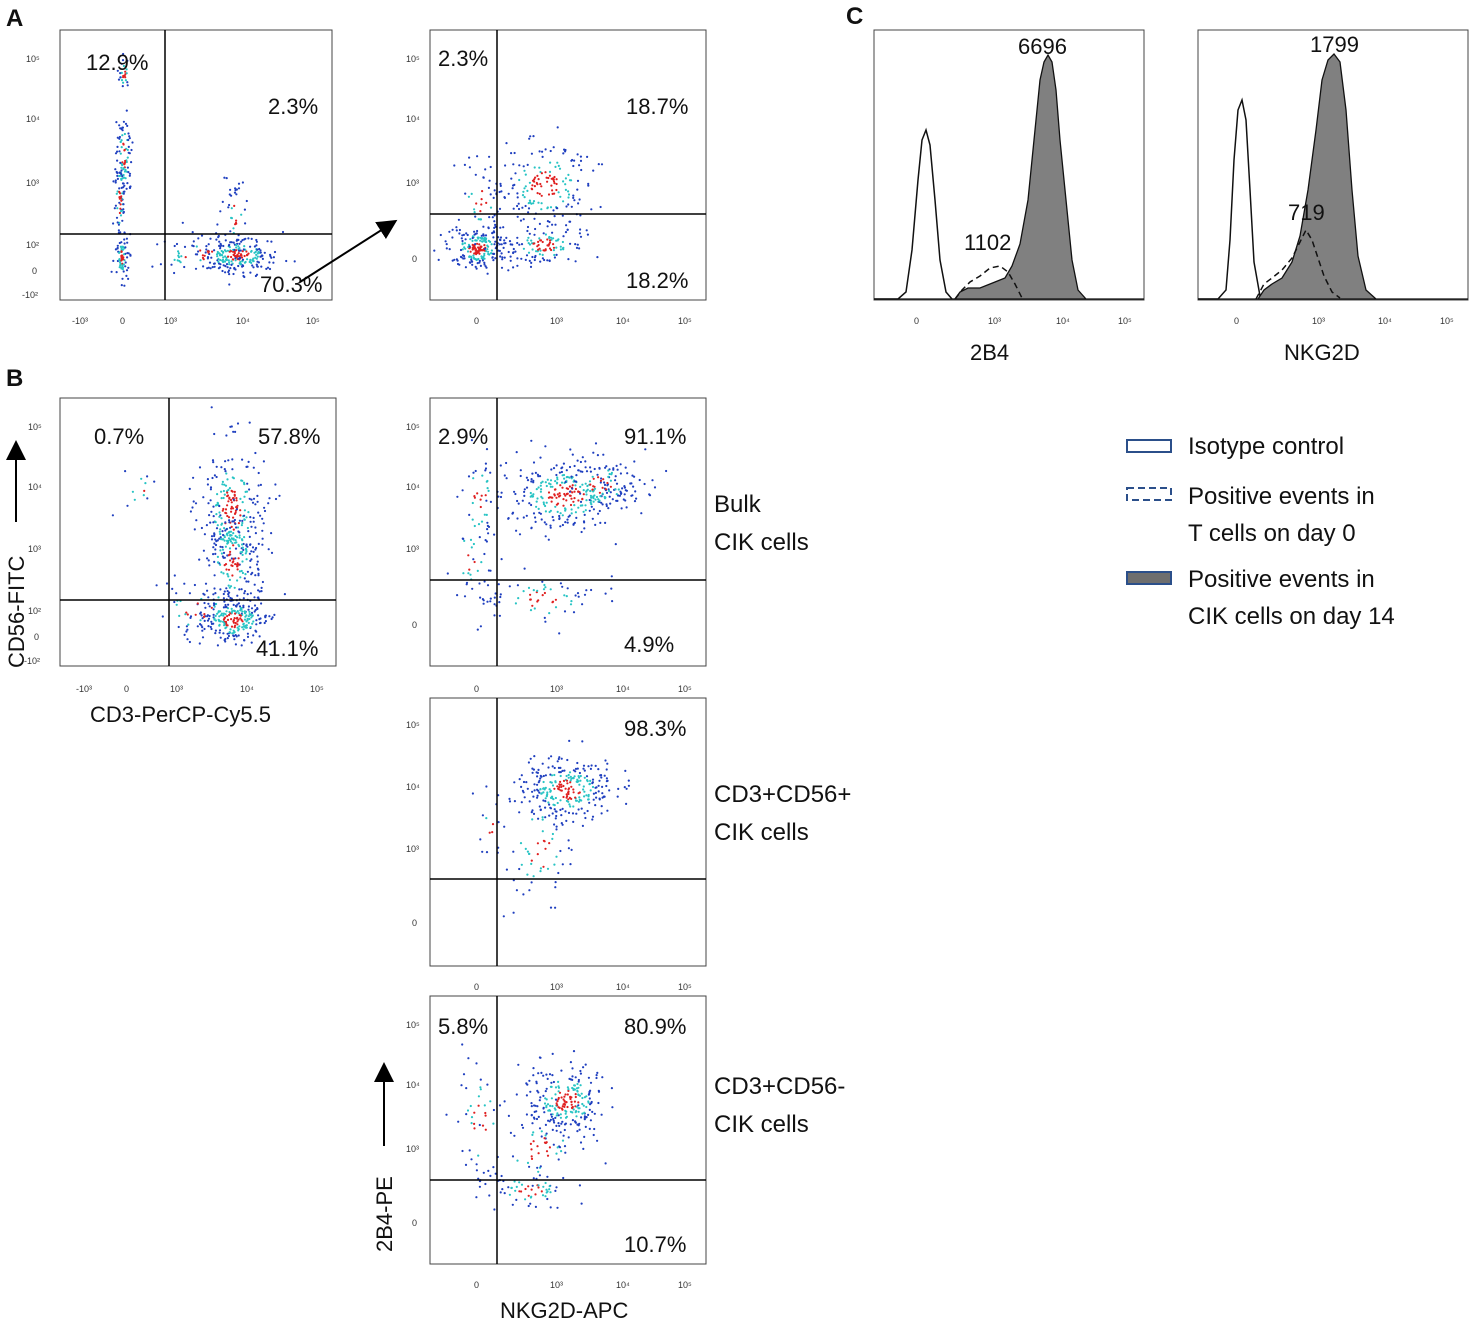 Image resolution: width=1470 pixels, height=1323 pixels. Describe the element at coordinates (551, 828) in the screenshot. I see `dot-layer` at that location.